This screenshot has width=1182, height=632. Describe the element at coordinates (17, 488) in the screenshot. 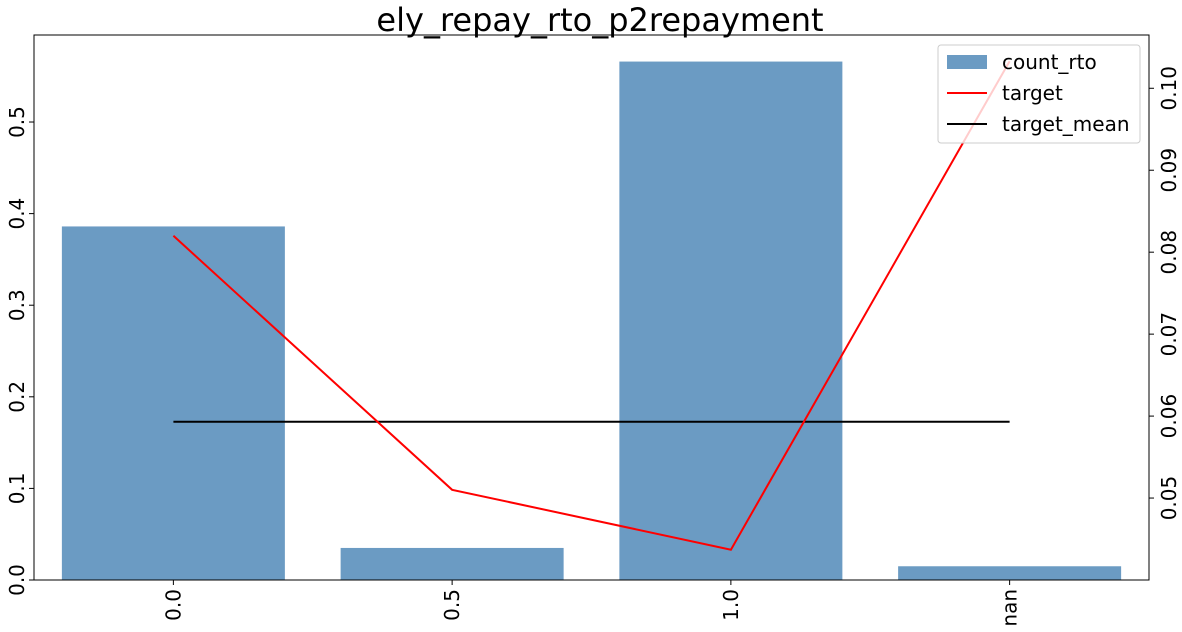

I see `y-left-tick-label: 0.1` at that location.